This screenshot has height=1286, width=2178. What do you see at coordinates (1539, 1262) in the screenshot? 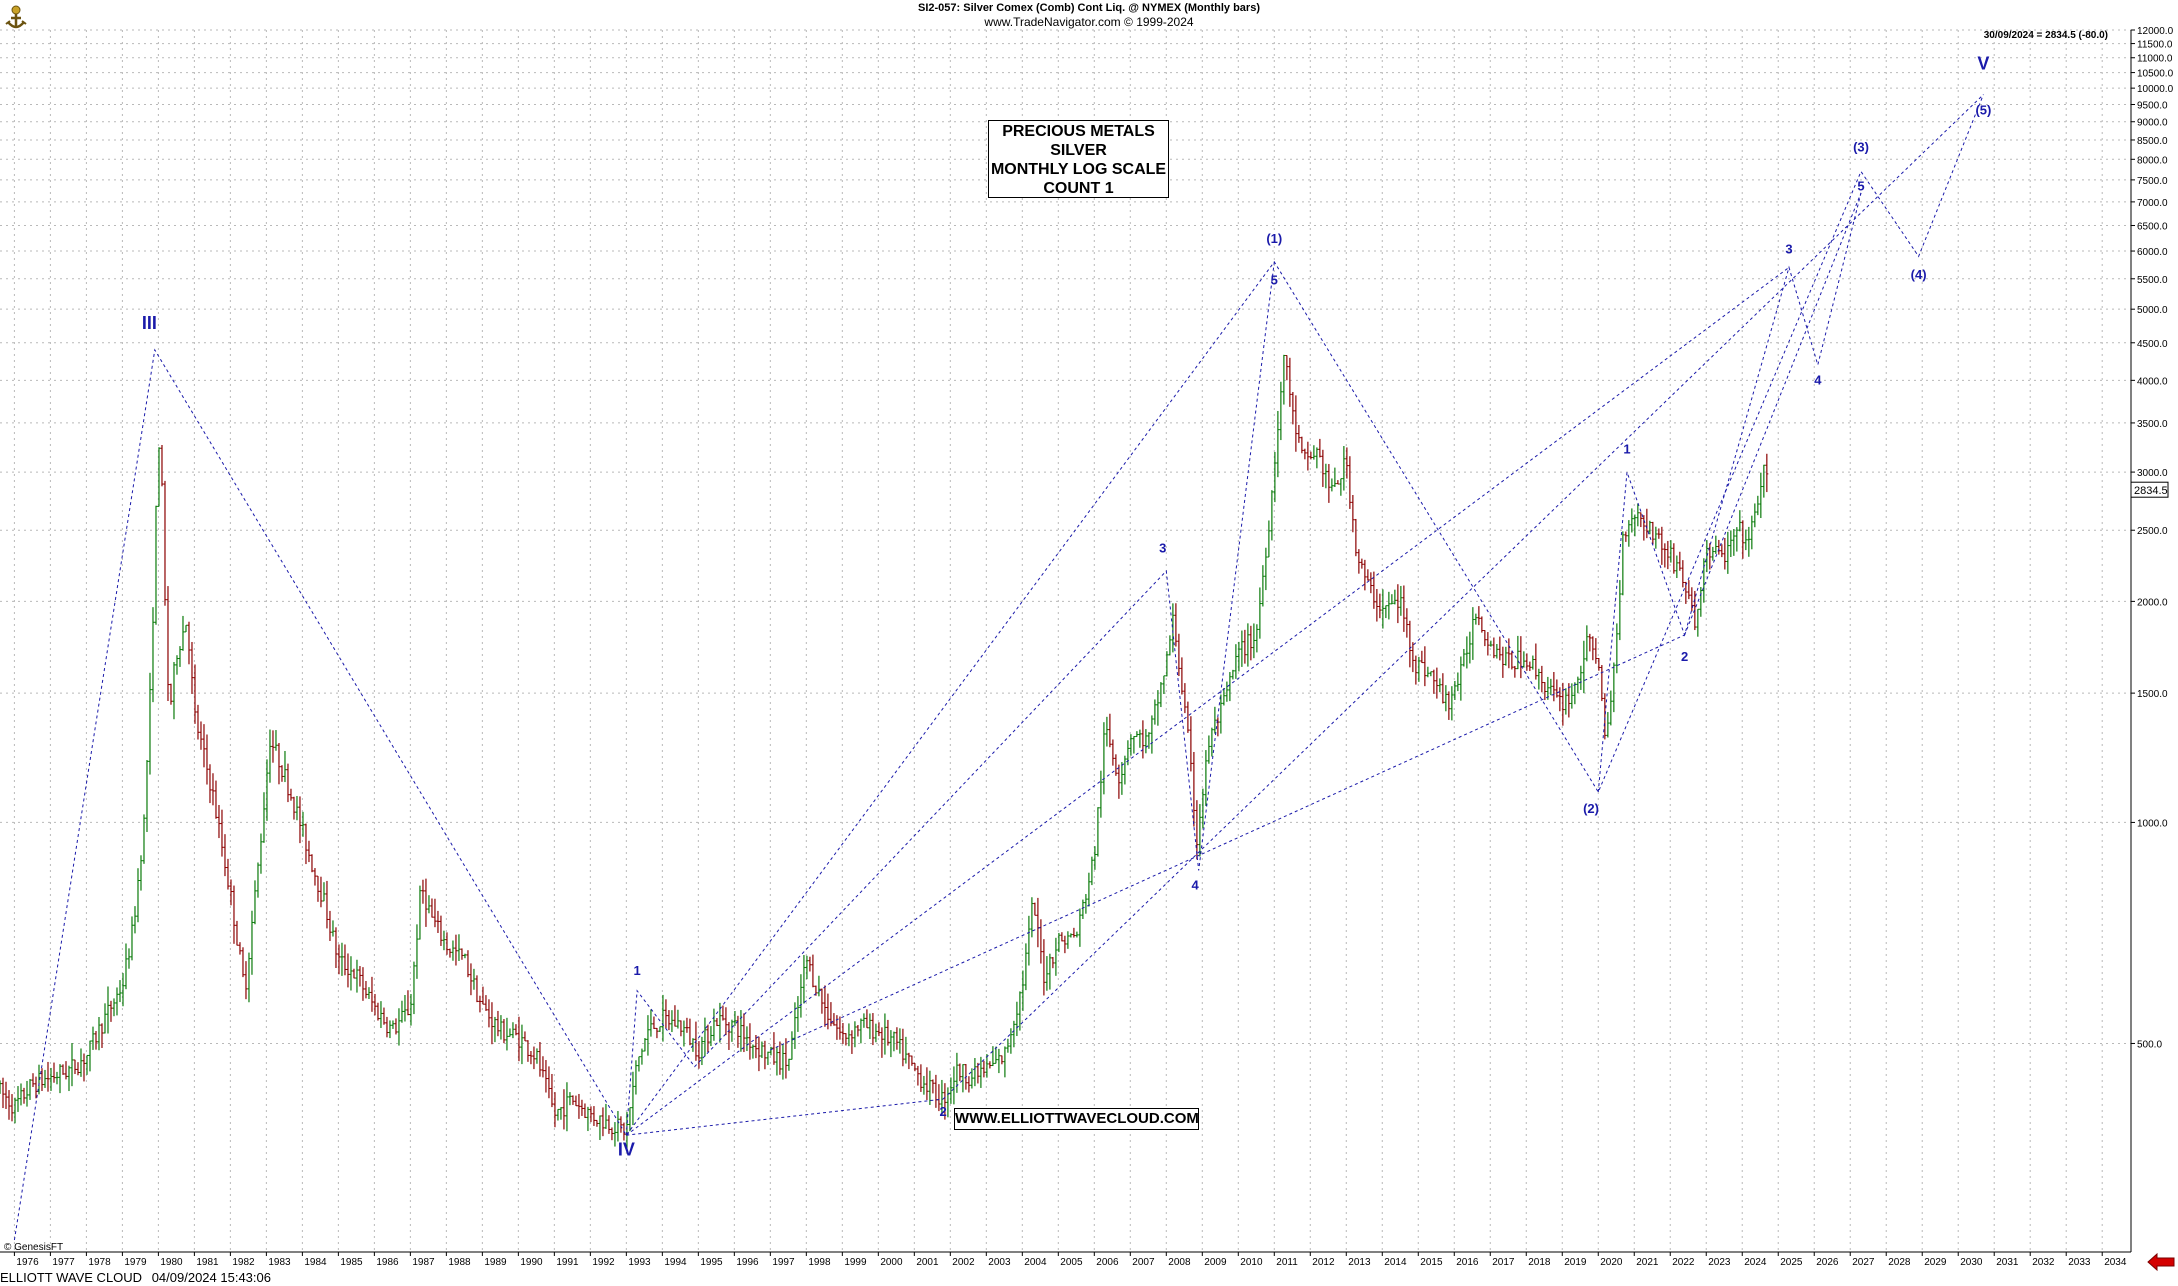
I see `x-tick-label: 2018` at bounding box center [1539, 1262].